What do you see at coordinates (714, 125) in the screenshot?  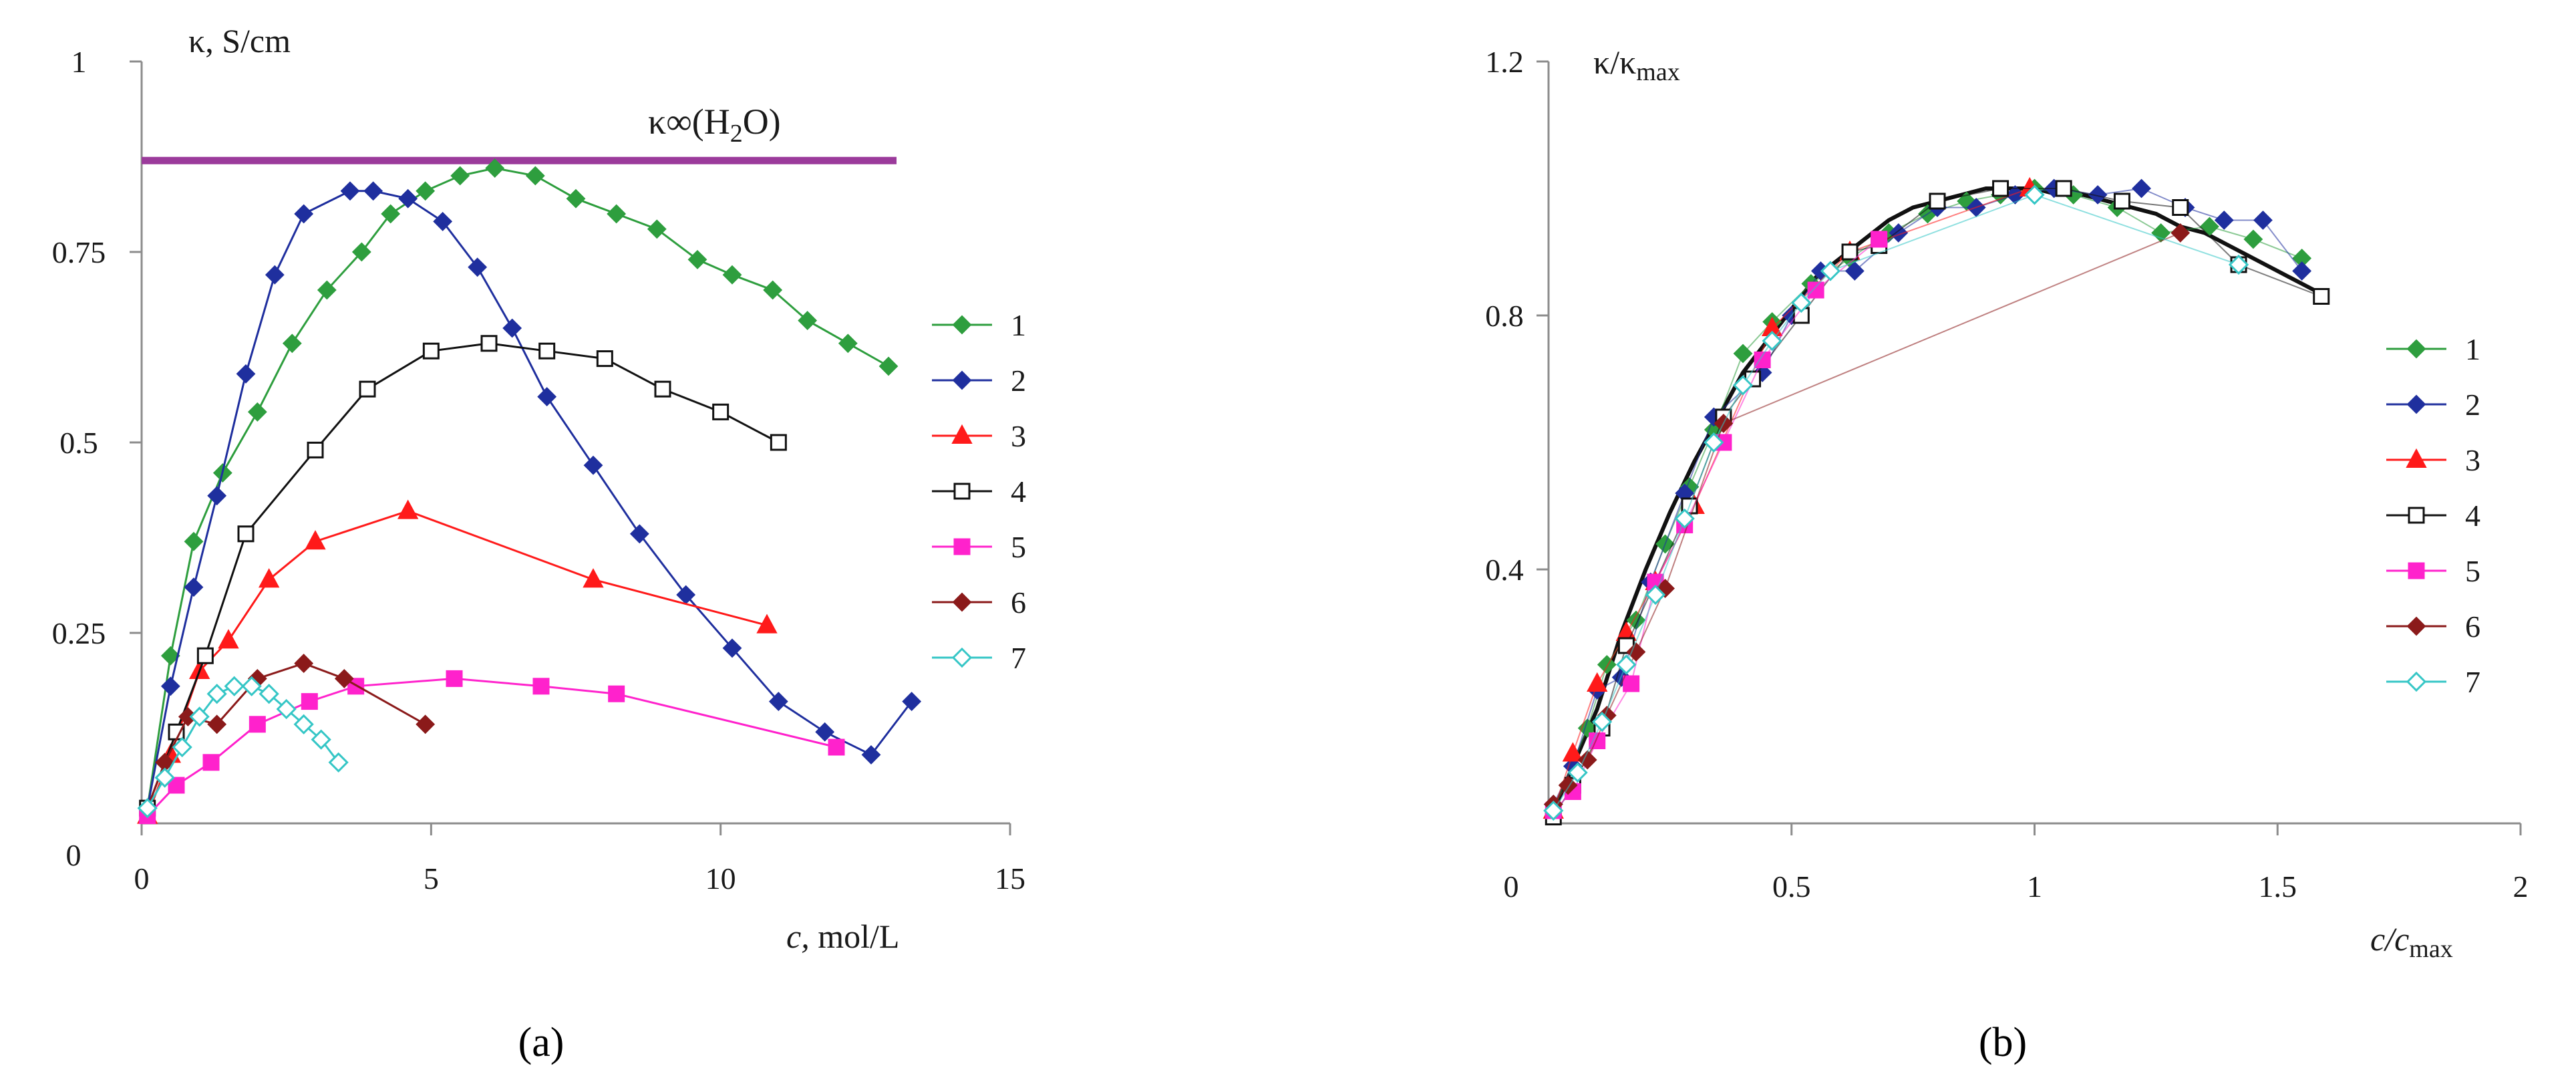 I see `reference-line-label: κ∞(H2O)` at bounding box center [714, 125].